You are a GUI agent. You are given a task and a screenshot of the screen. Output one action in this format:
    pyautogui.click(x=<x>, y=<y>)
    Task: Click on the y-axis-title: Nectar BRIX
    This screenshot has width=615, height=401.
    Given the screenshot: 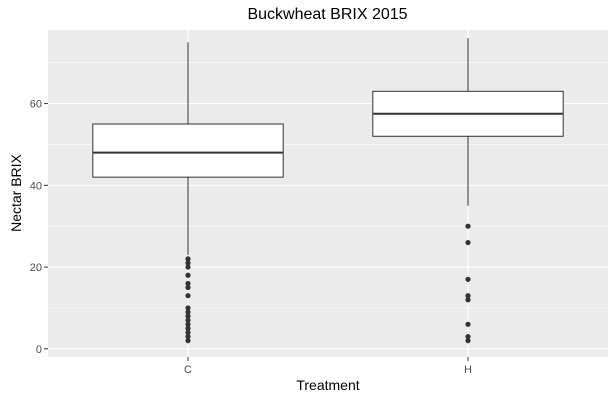 What is the action you would take?
    pyautogui.click(x=16, y=192)
    